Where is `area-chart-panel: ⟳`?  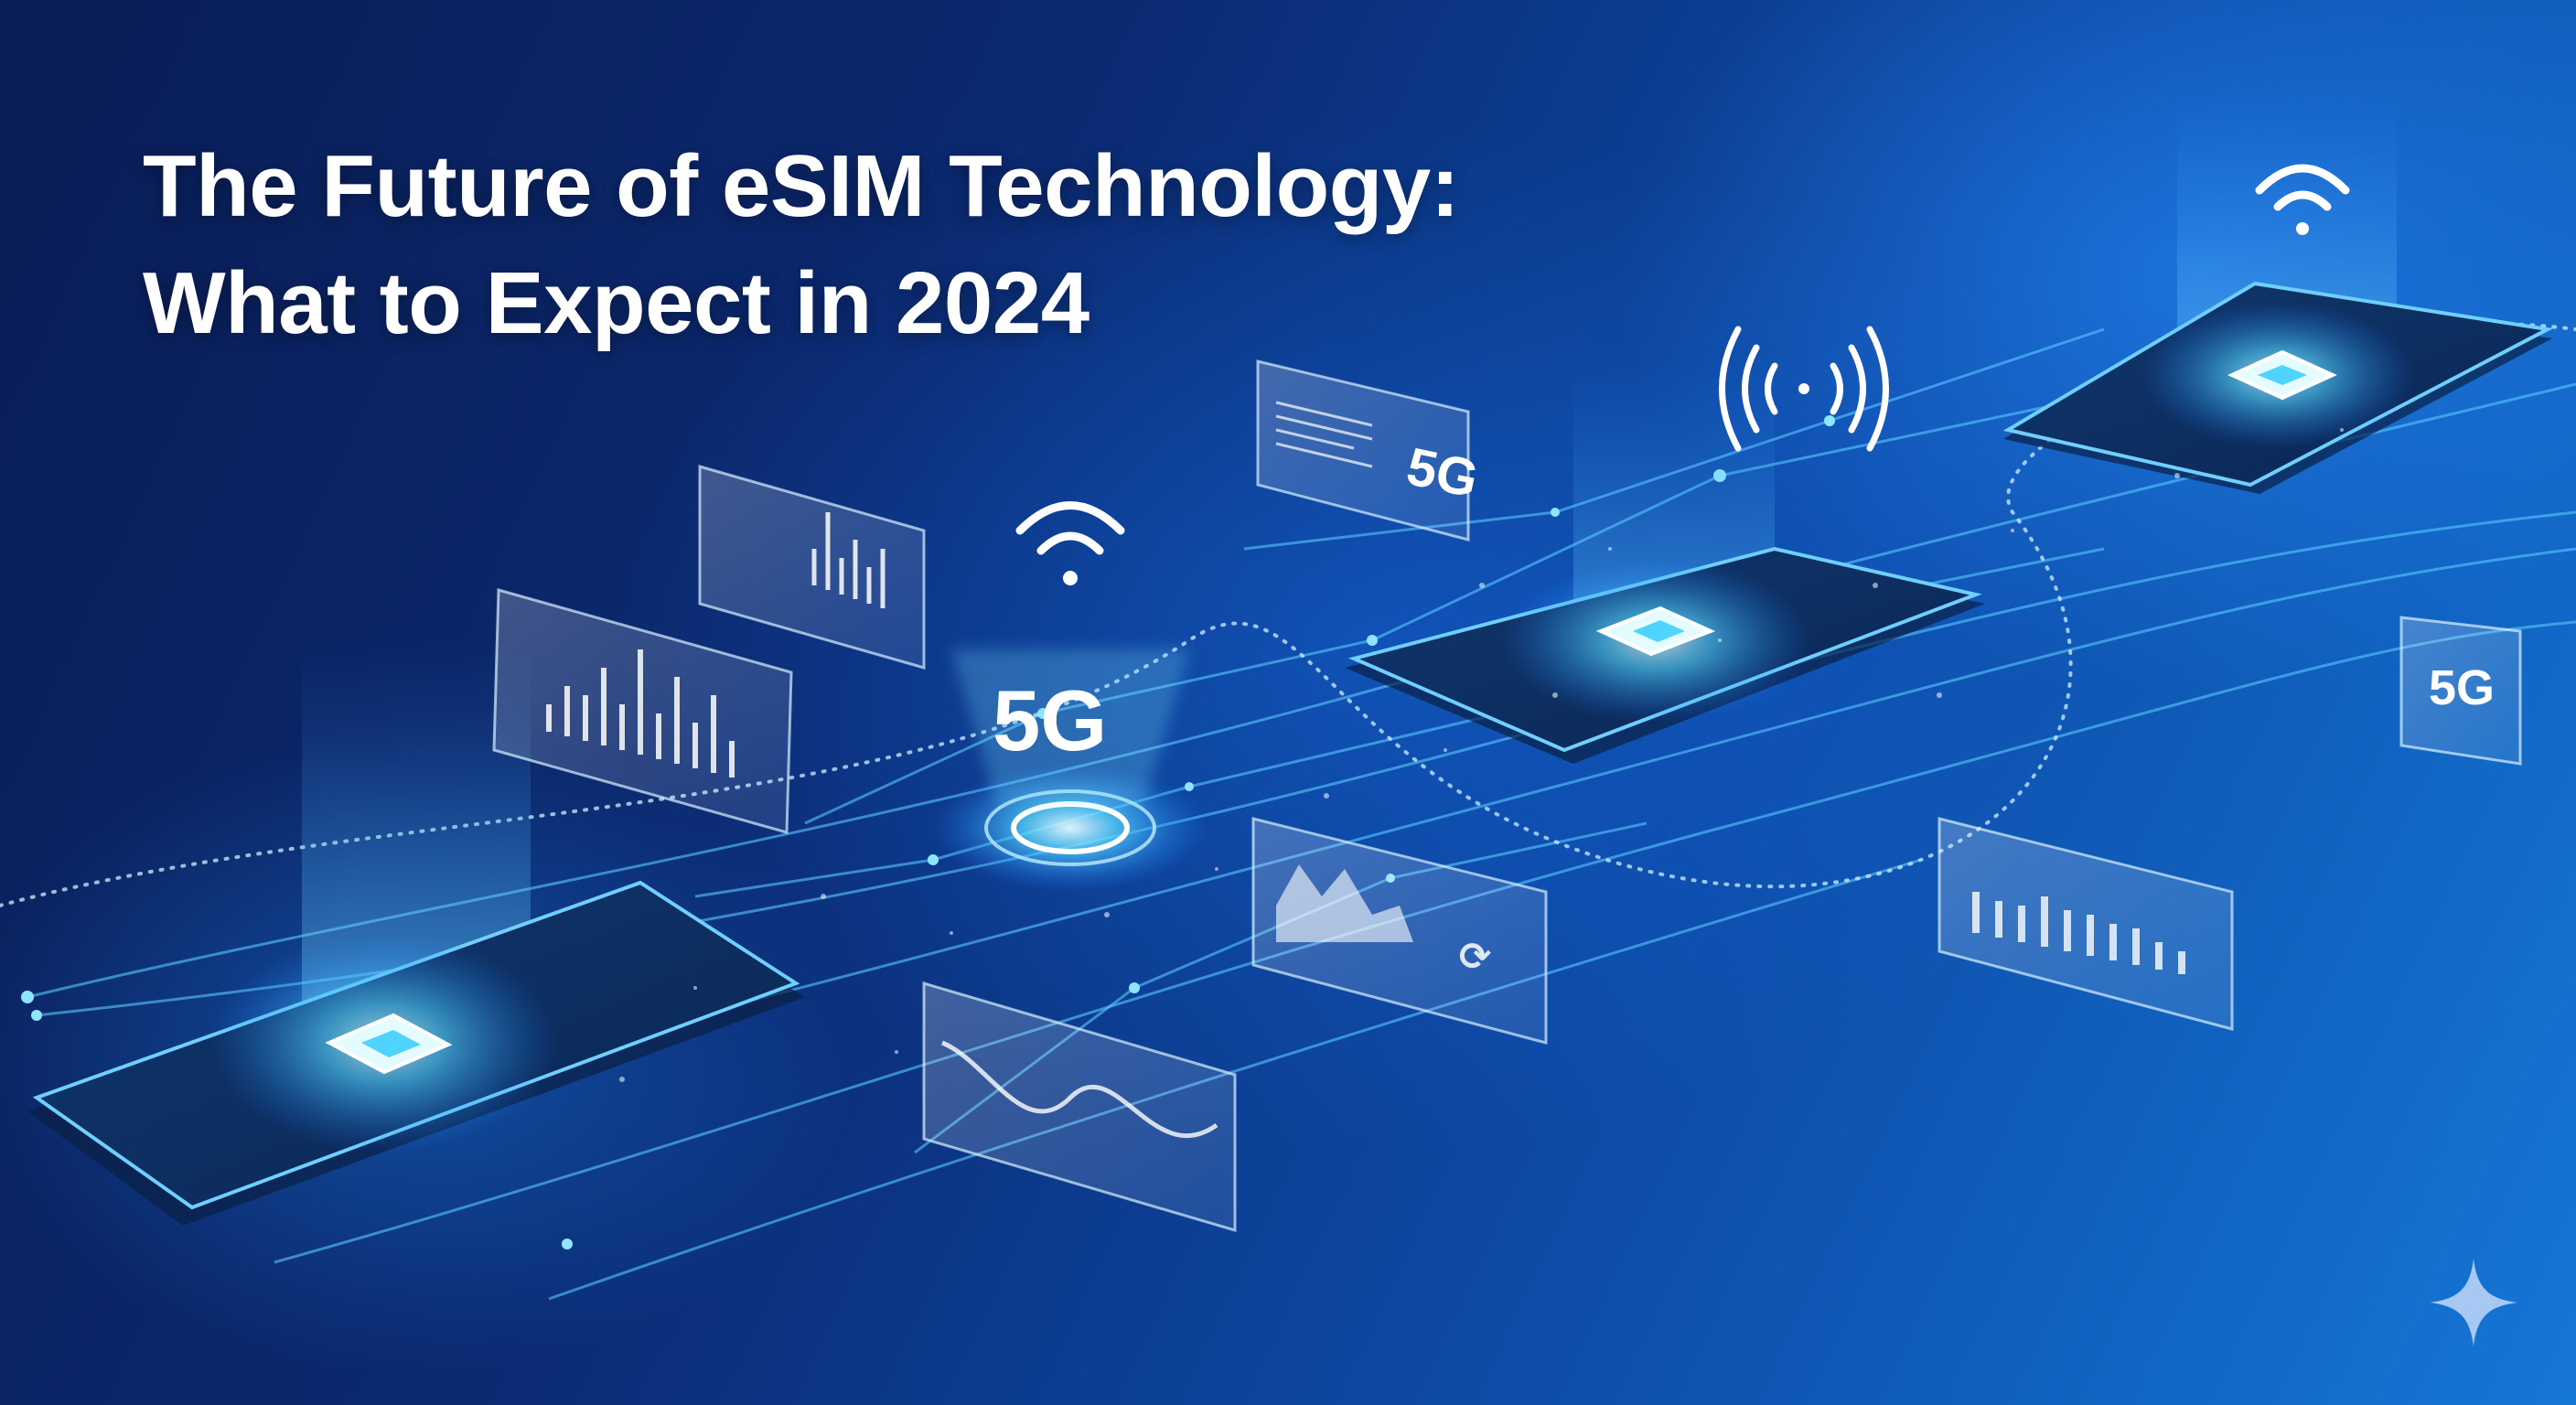 area-chart-panel: ⟳ is located at coordinates (1399, 931).